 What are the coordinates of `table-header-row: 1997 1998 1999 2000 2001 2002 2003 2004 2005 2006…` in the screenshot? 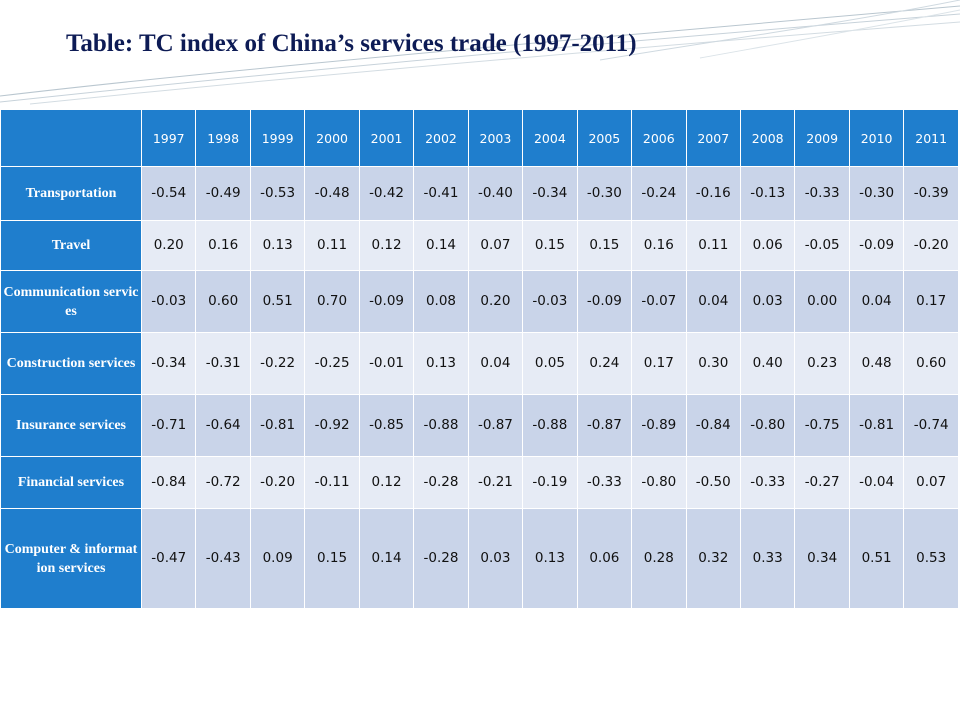 It's located at (479, 138).